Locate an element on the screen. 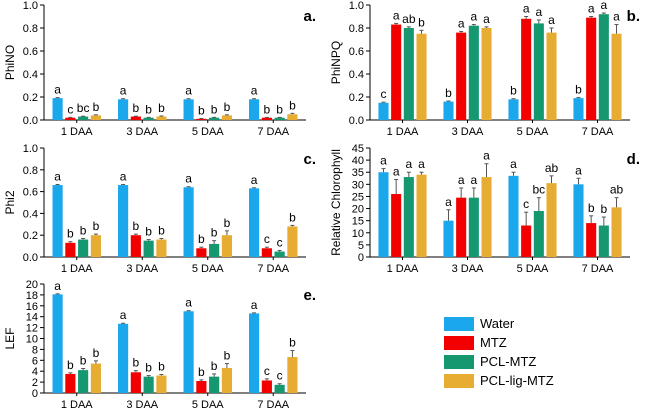 Image resolution: width=650 pixels, height=414 pixels. panel-d-xtick-label: 1 DAA is located at coordinates (403, 269).